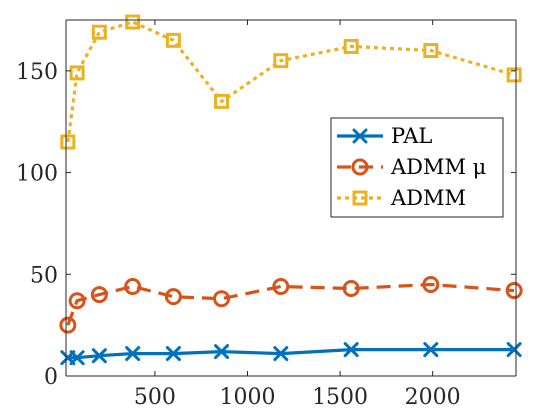 The image size is (560, 420). Describe the element at coordinates (155, 397) in the screenshot. I see `x-tick-label: 500` at that location.